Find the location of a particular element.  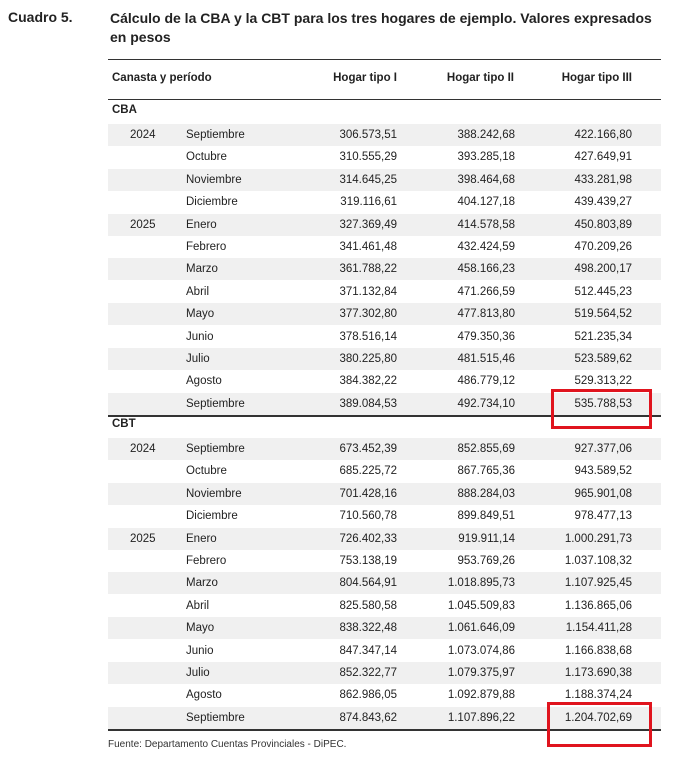

hogar-3-cell: 521.235,34 is located at coordinates (603, 336).